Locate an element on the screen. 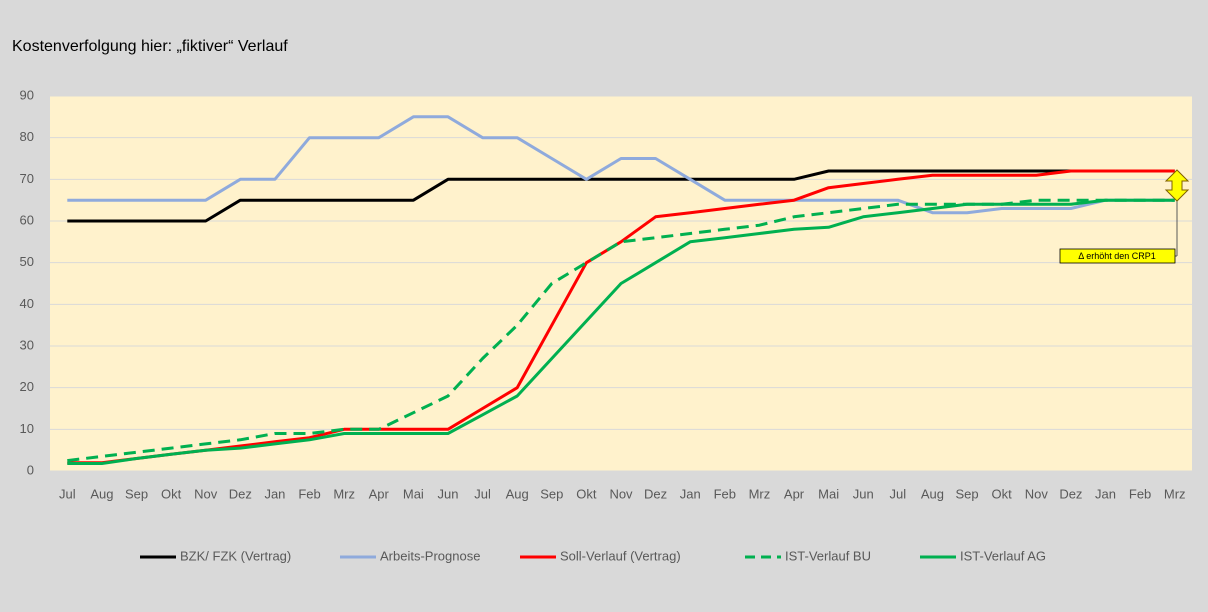 This screenshot has height=612, width=1208. legend-label: Soll-Verlauf (Vertrag) is located at coordinates (620, 555).